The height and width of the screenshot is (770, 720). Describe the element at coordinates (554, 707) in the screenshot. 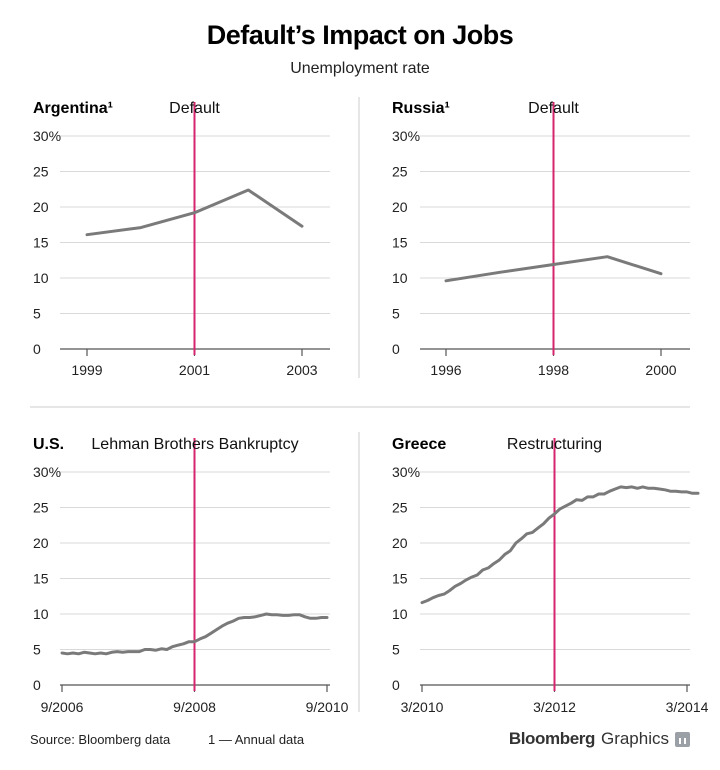

I see `x-tick-label-3-1: 3/2012` at that location.